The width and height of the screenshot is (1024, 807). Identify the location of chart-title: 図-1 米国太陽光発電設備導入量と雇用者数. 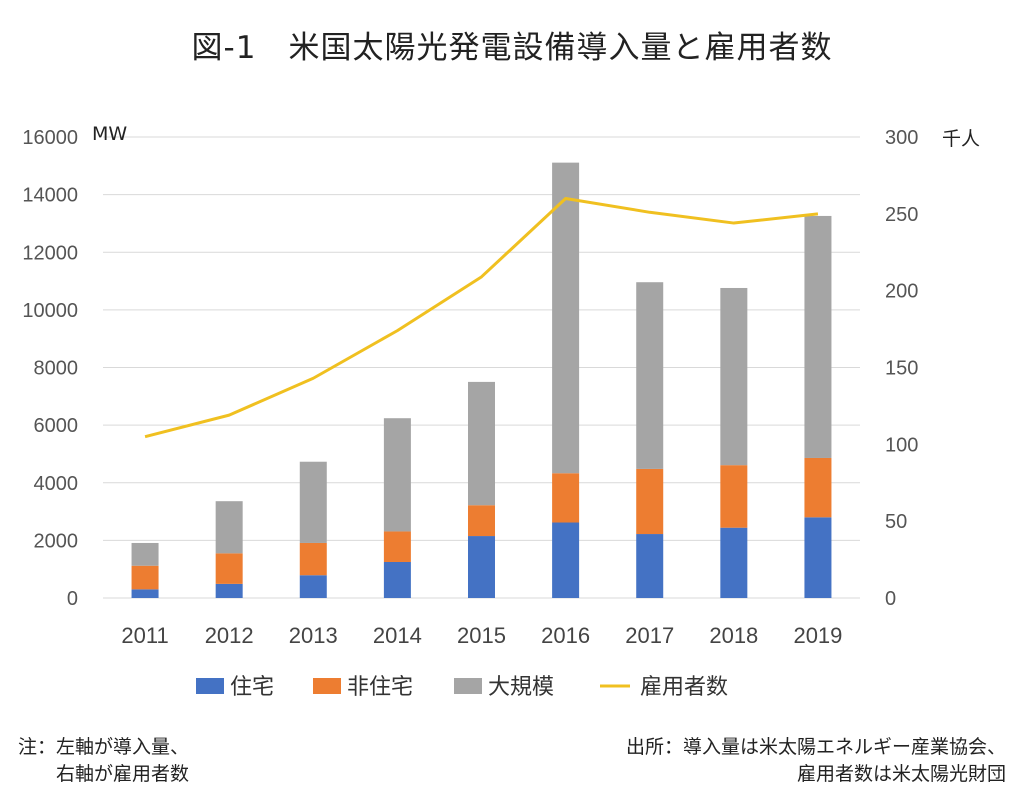
(512, 48).